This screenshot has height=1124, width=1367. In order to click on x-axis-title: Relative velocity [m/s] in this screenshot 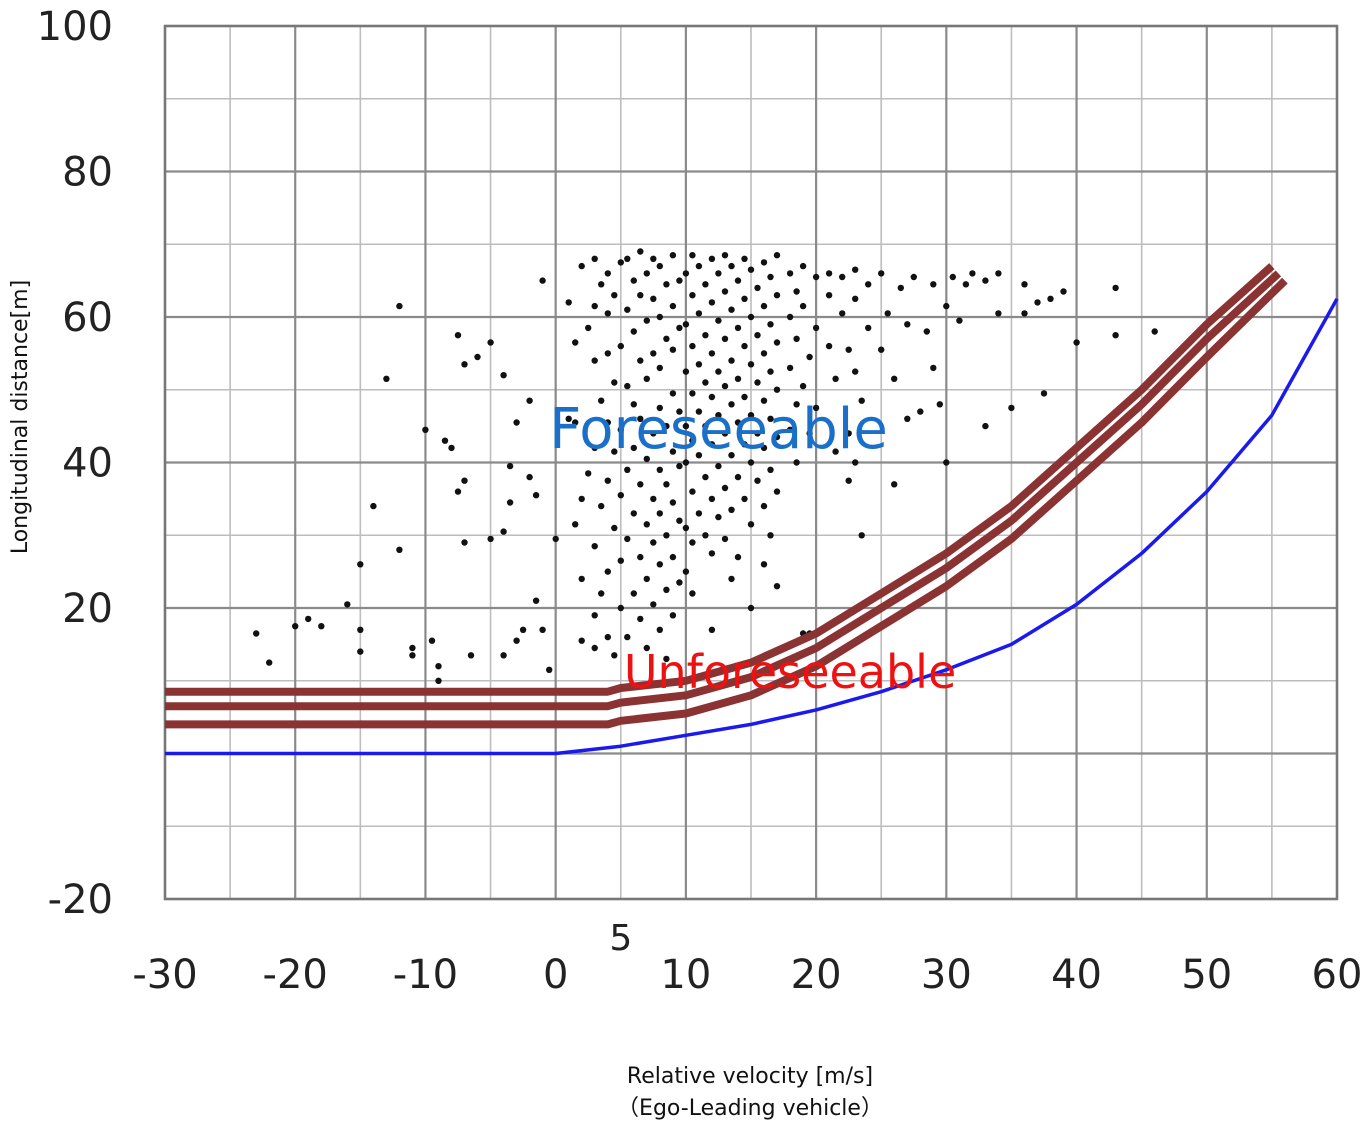, I will do `click(750, 1076)`.